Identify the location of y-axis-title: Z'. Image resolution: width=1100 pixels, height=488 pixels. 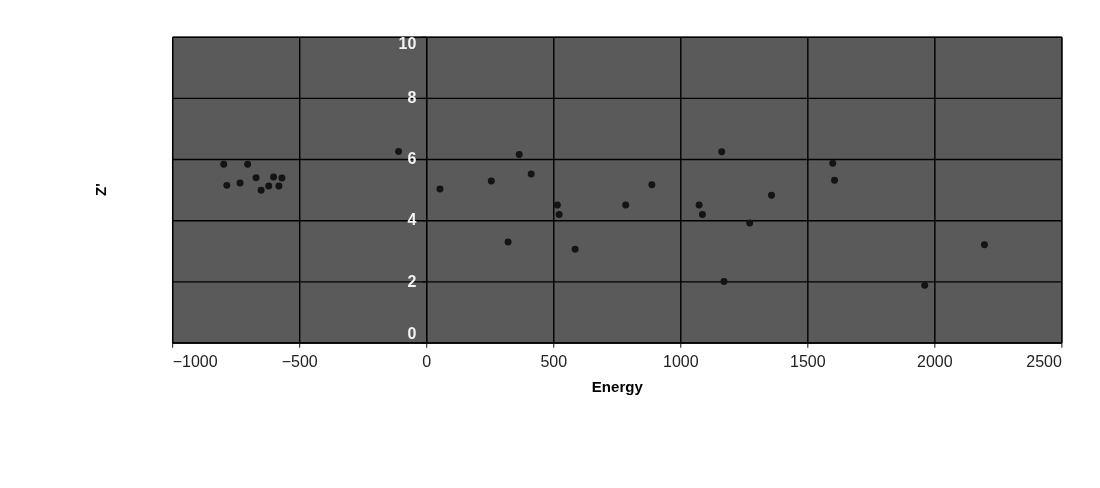
(101, 190).